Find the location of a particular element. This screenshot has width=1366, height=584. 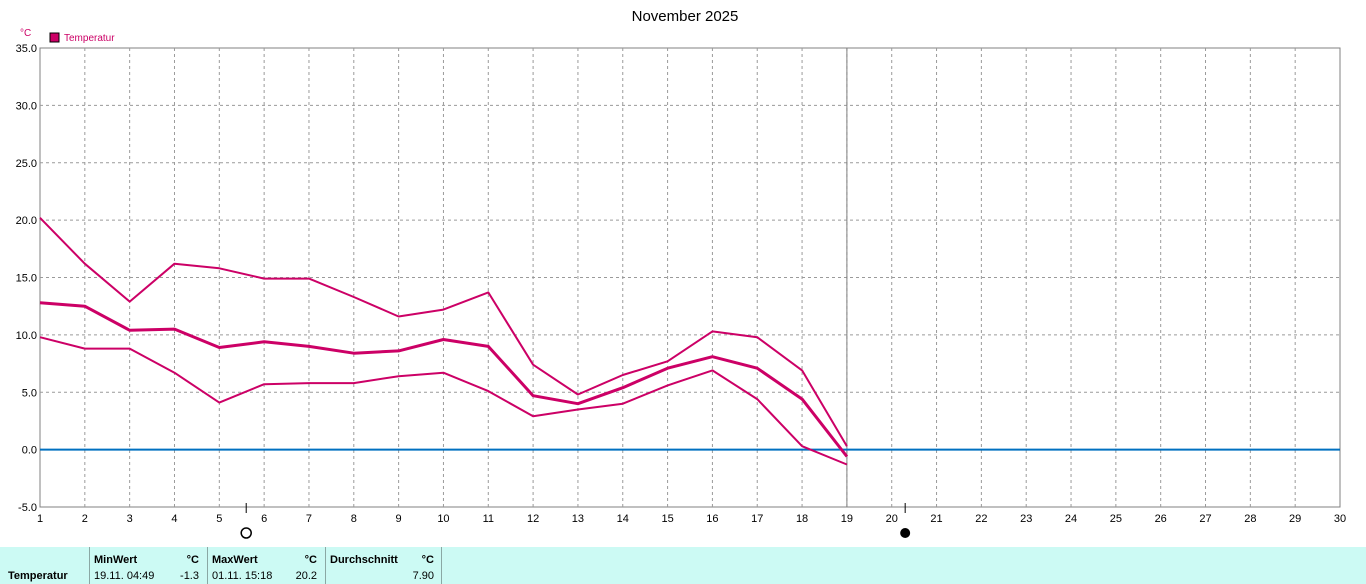

x-tick-label: 20 is located at coordinates (892, 519).